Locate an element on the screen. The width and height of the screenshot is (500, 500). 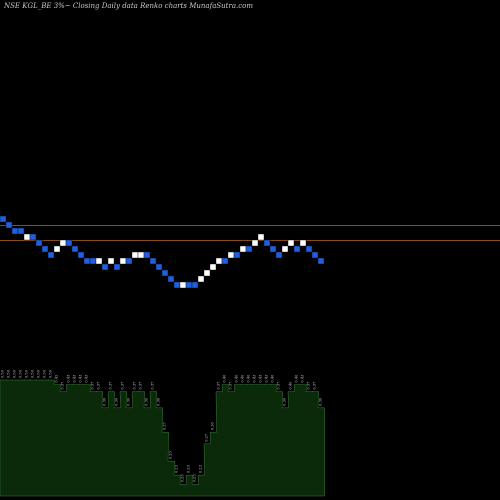
renko-bricks is located at coordinates (162, 252).